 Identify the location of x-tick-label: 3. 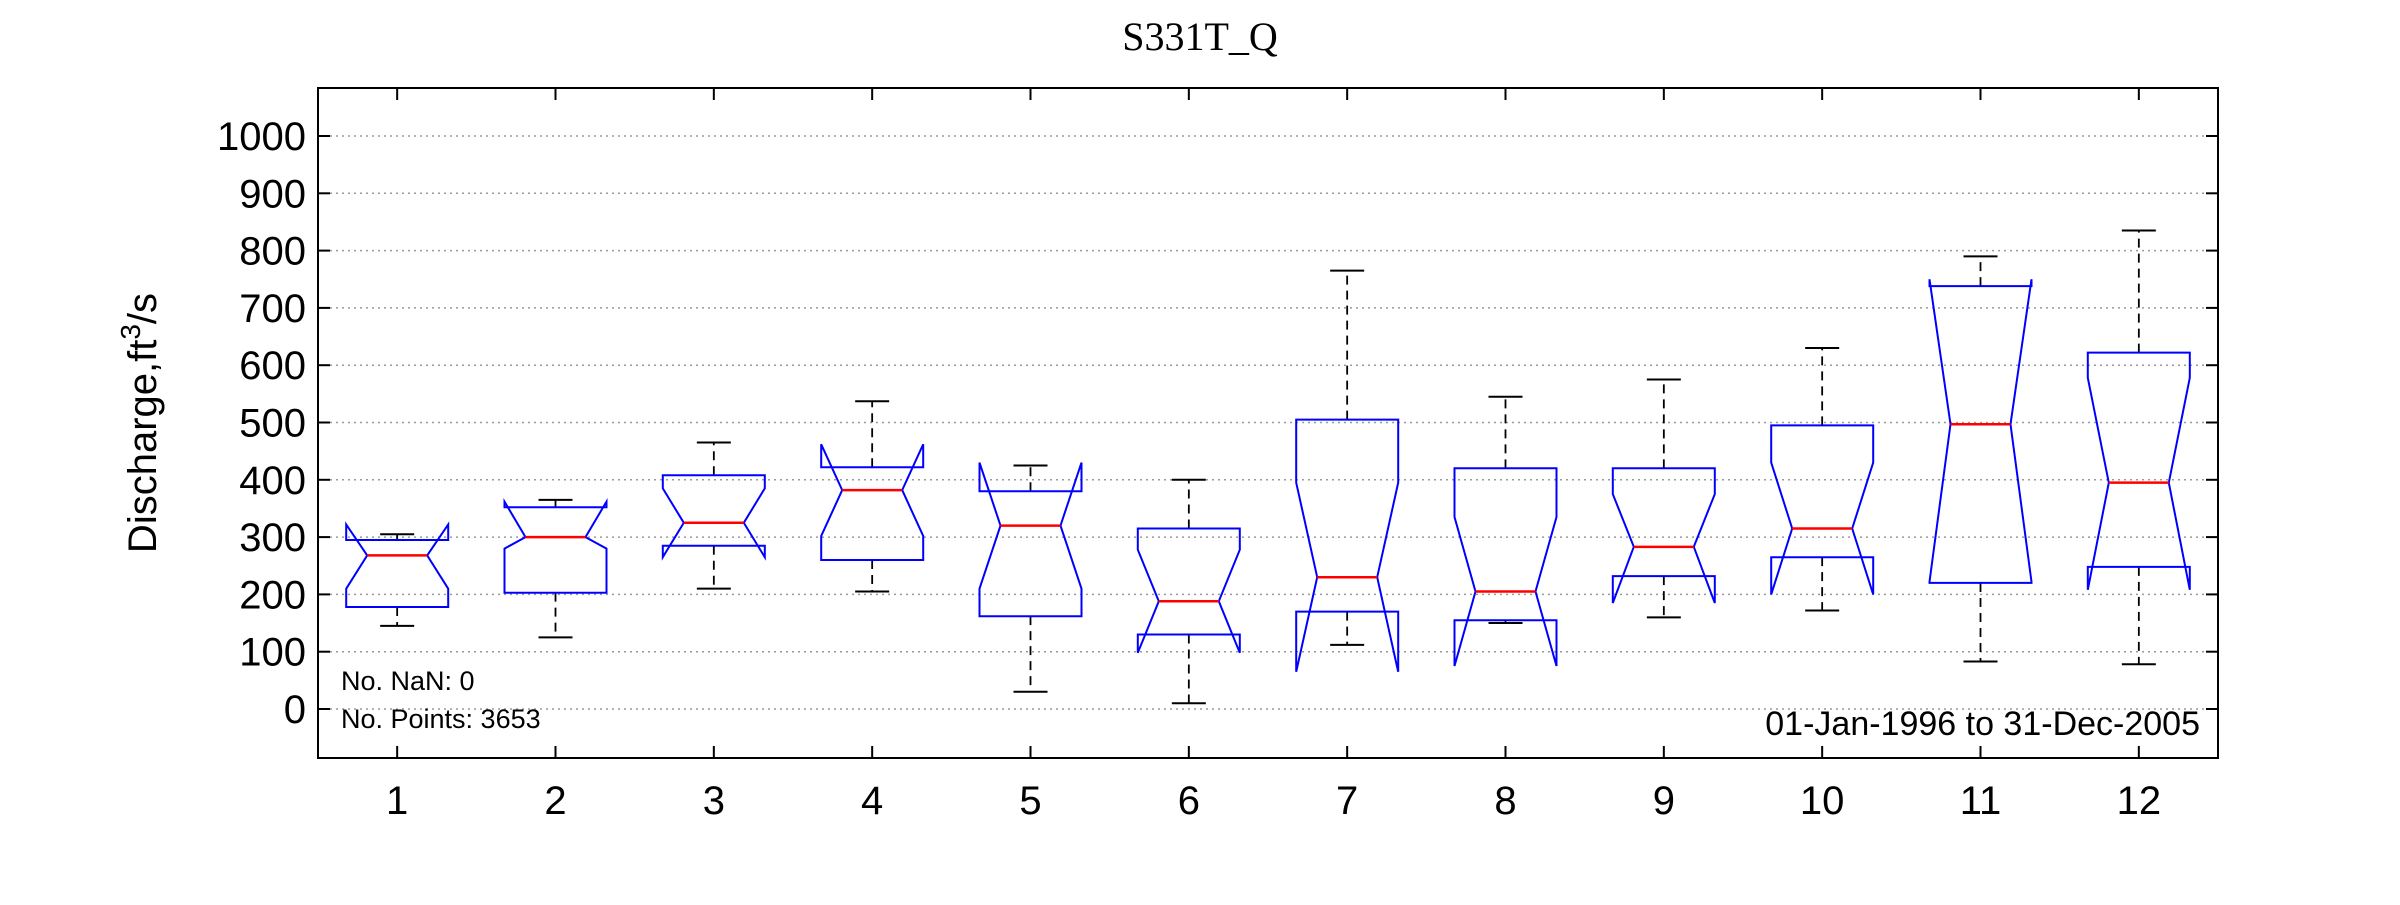
(714, 801).